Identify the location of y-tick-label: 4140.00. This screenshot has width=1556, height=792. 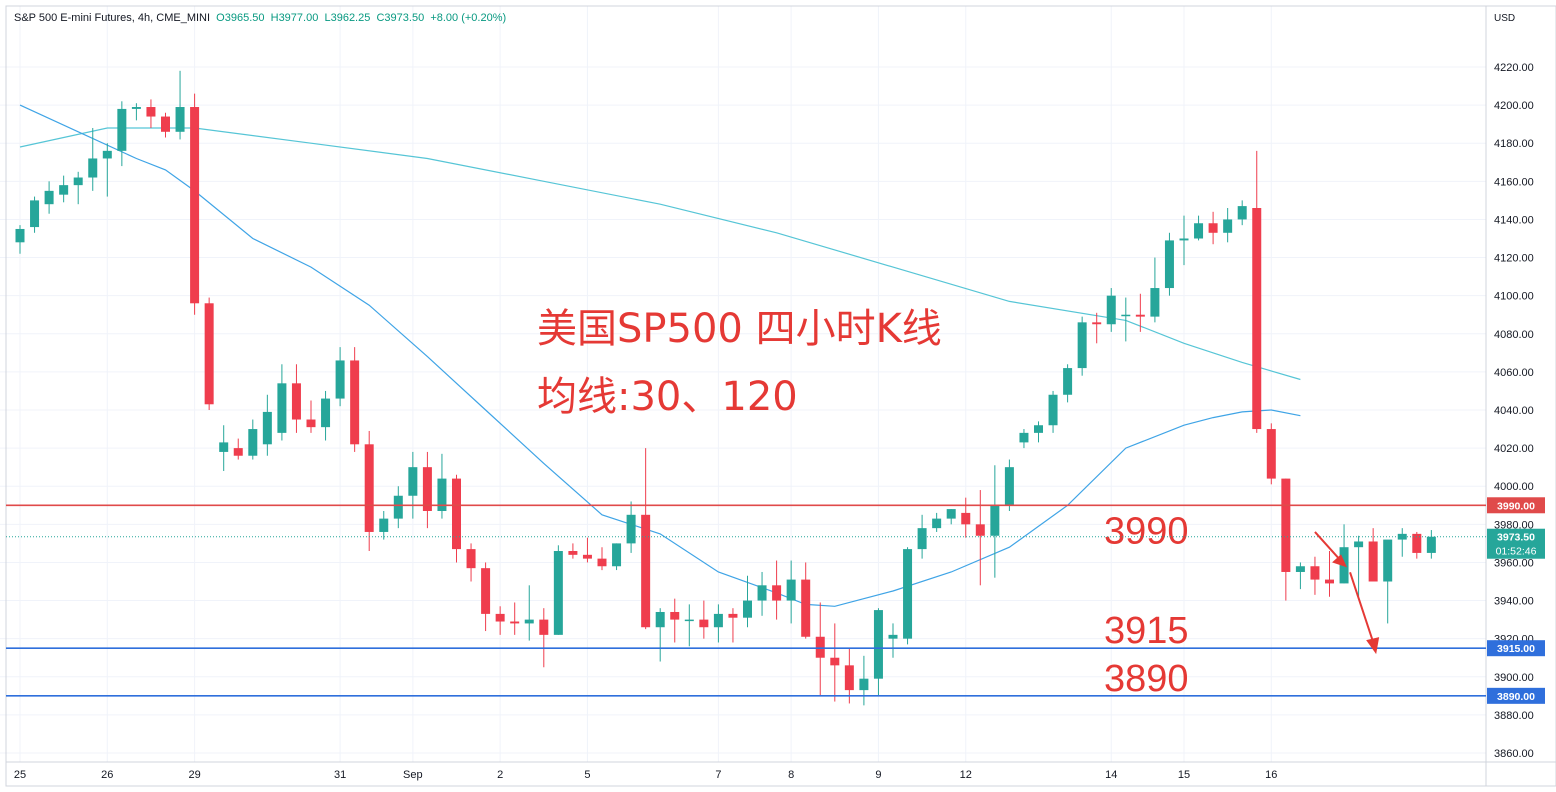
(1514, 220).